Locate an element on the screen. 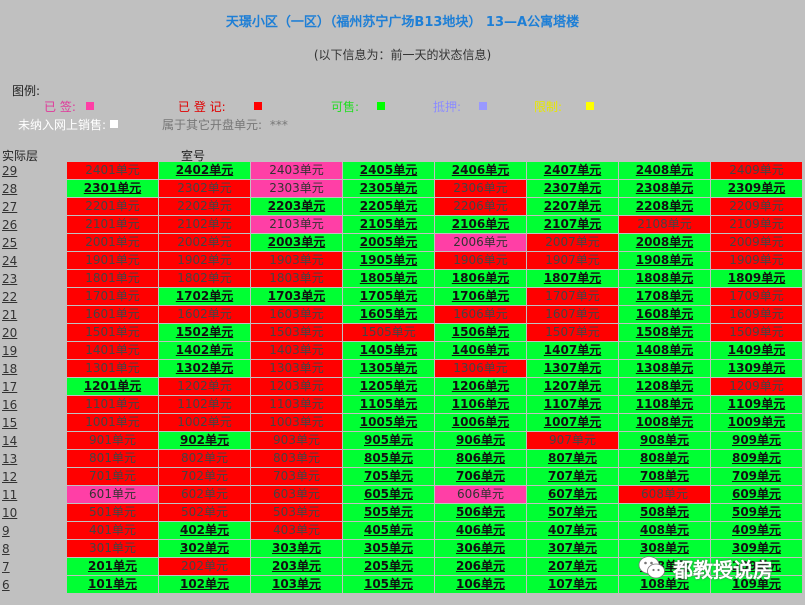 Image resolution: width=805 pixels, height=605 pixels. unit-cell: 1501单元 is located at coordinates (112, 332).